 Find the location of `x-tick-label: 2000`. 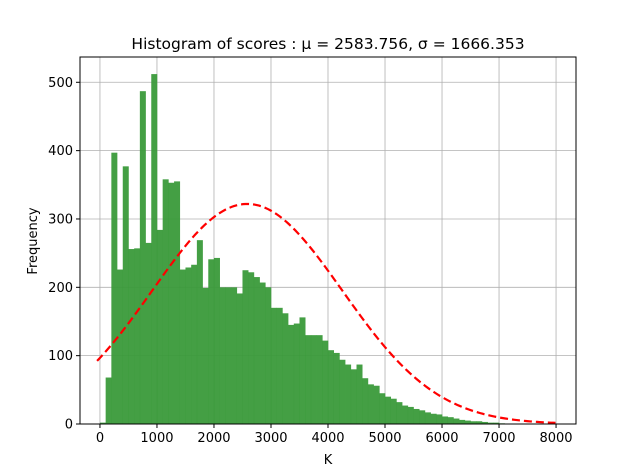

x-tick-label: 2000 is located at coordinates (213, 438).